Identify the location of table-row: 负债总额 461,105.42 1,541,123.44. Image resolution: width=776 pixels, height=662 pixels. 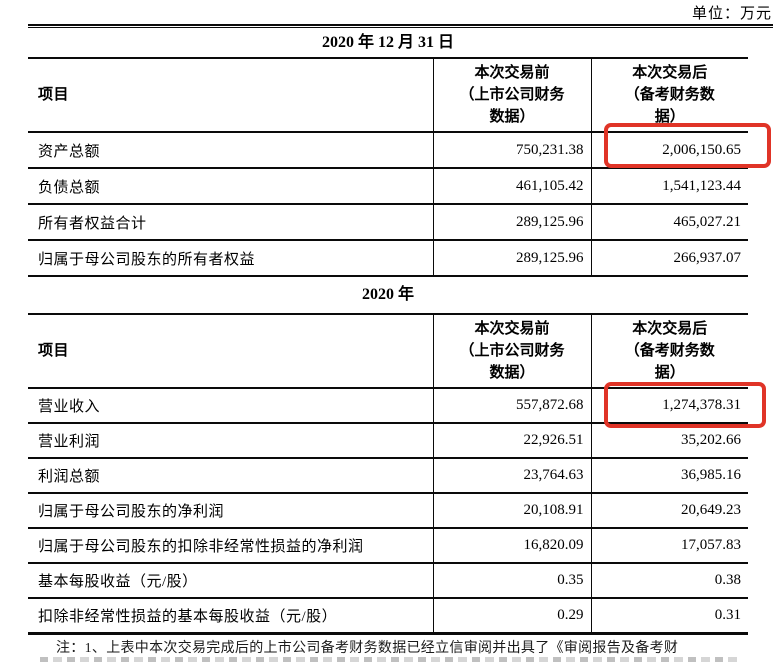
(388, 186).